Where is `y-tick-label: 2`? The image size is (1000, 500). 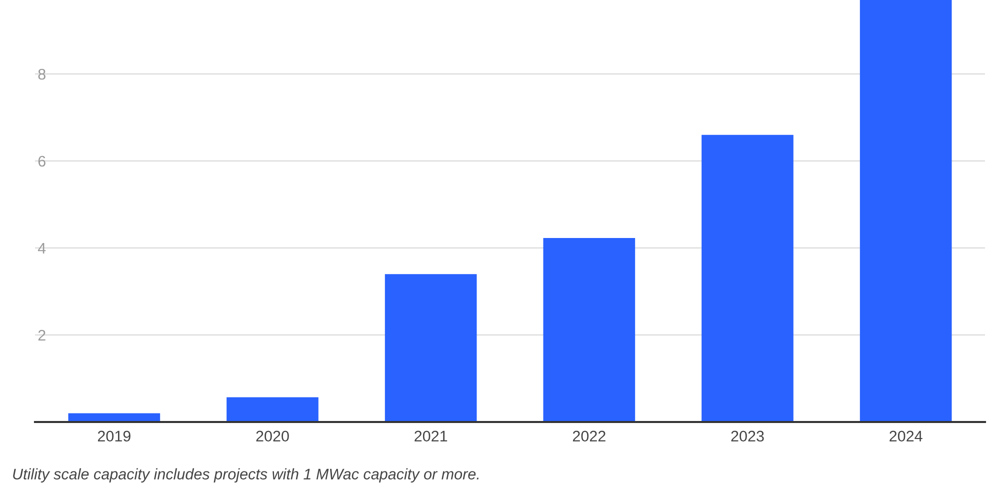 y-tick-label: 2 is located at coordinates (42, 335).